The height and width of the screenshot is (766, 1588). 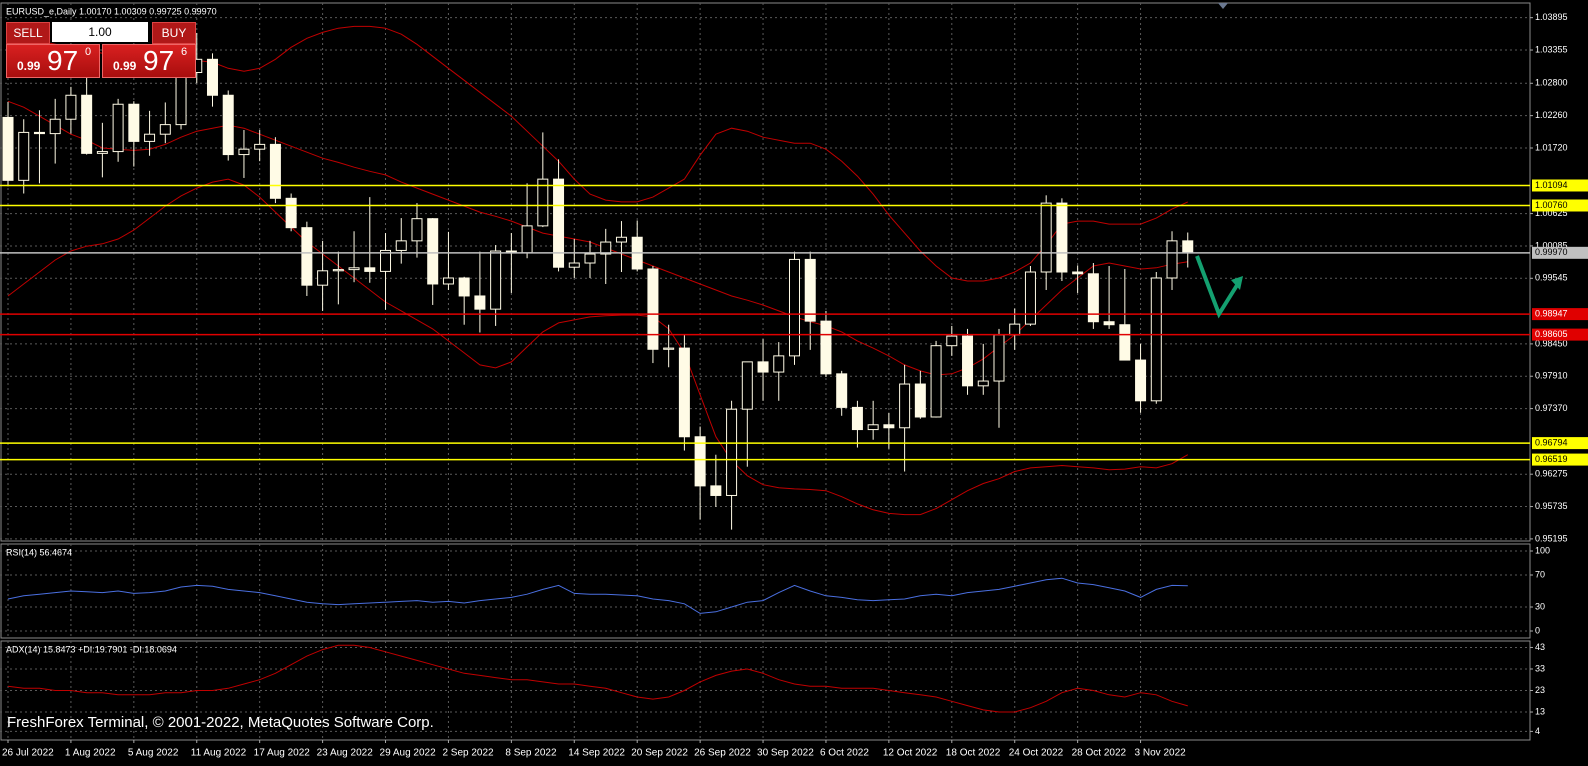 I want to click on lot-field: 1.00, so click(x=100, y=32).